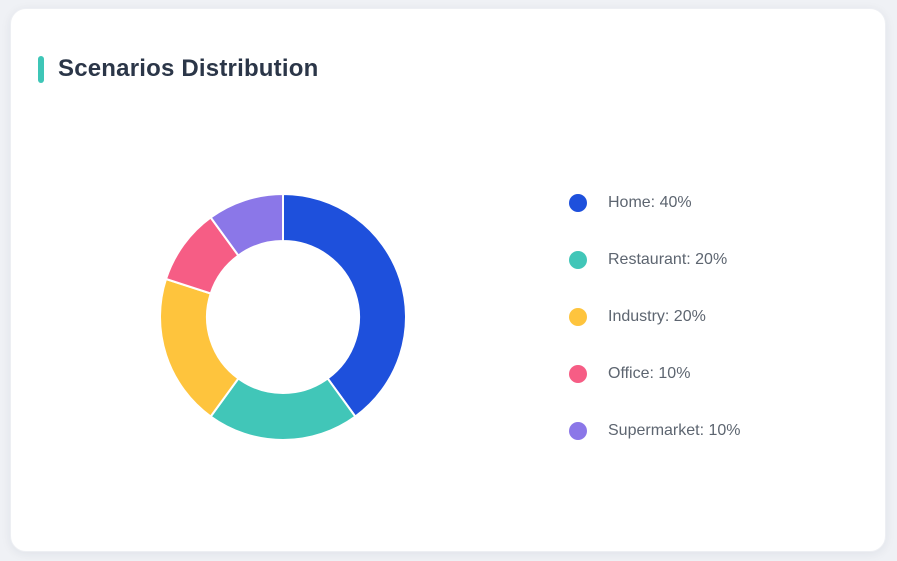 Image resolution: width=897 pixels, height=561 pixels. Describe the element at coordinates (246, 225) in the screenshot. I see `donut-segment-supermarket` at that location.